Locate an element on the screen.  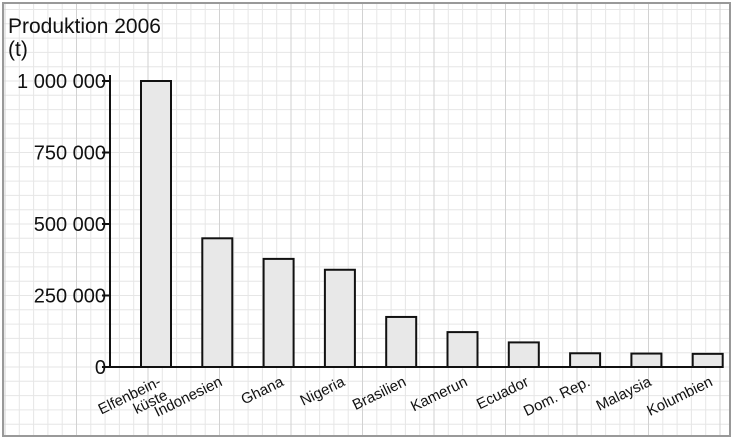
x-tick-label-line: Kolumbien is located at coordinates (679, 396).